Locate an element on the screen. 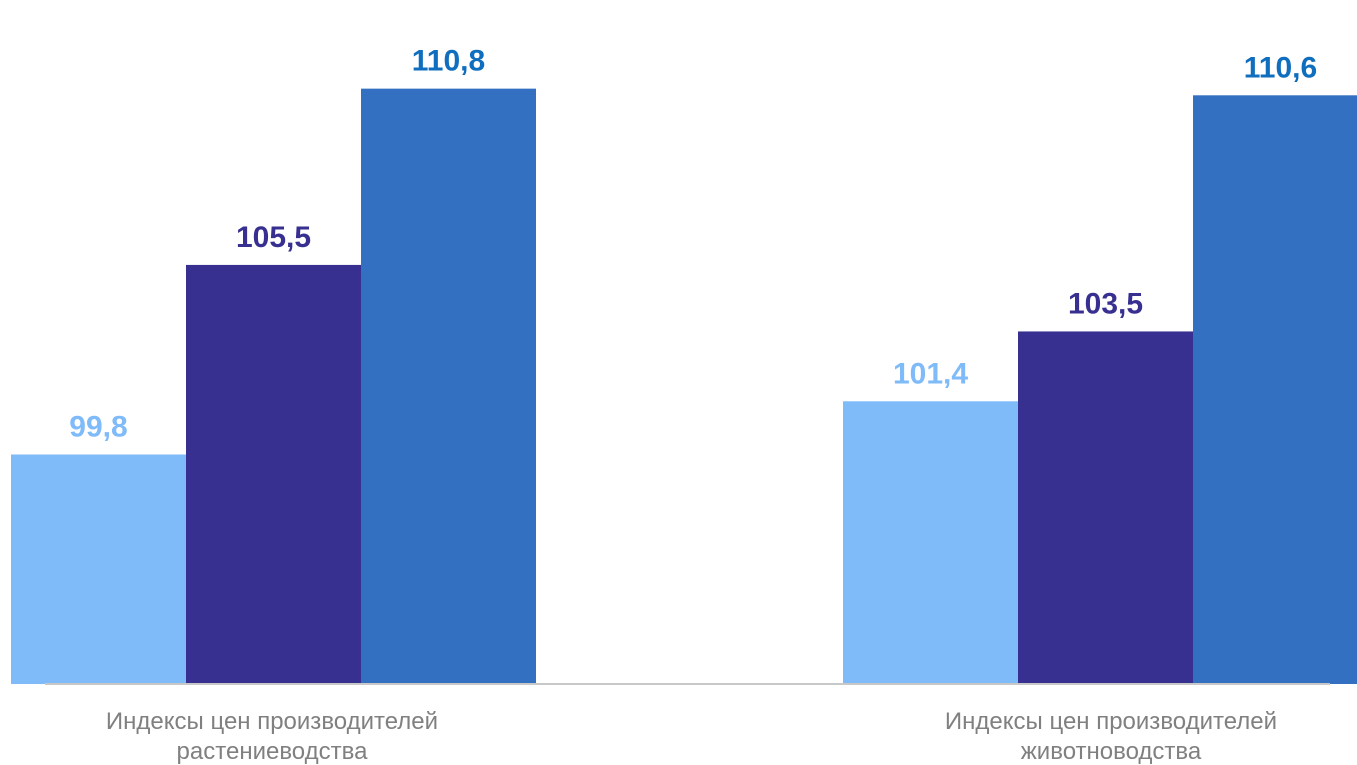 This screenshot has height=765, width=1357. data-label-series-3-cat-2: 110,6 is located at coordinates (1280, 67).